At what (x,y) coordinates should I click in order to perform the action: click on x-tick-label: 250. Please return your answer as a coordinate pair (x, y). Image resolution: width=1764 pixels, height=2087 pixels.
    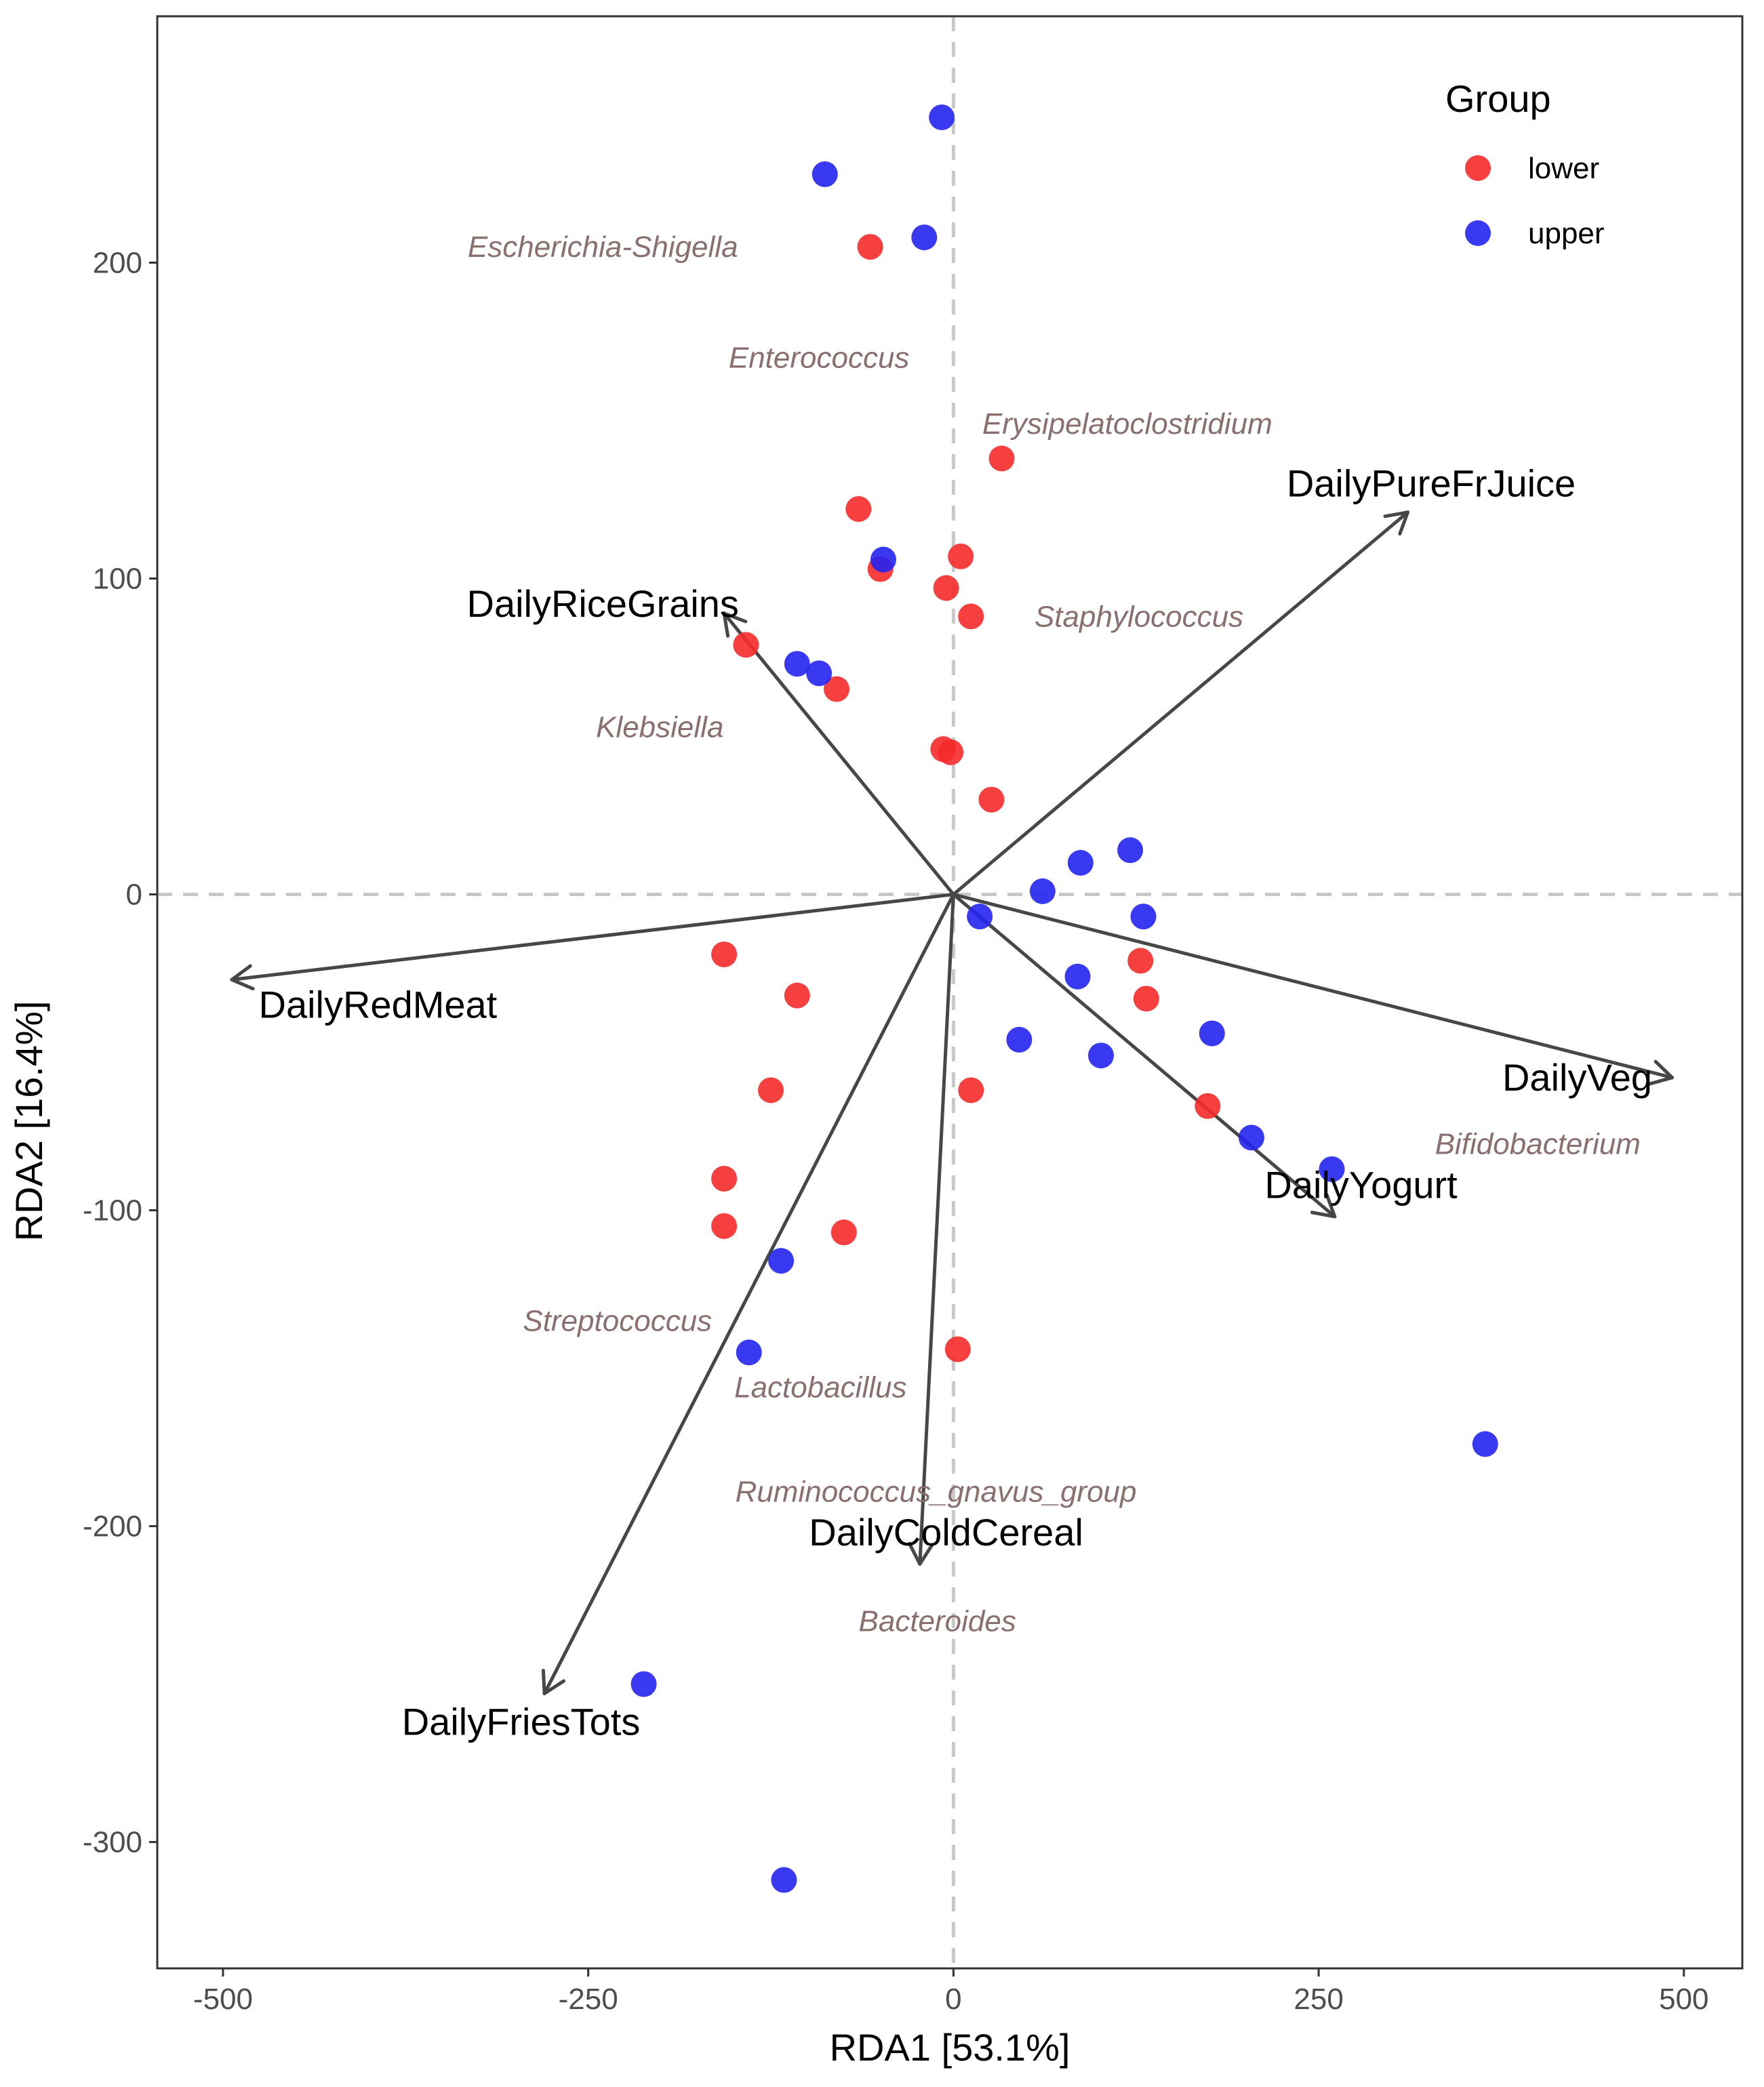
    Looking at the image, I should click on (1318, 2000).